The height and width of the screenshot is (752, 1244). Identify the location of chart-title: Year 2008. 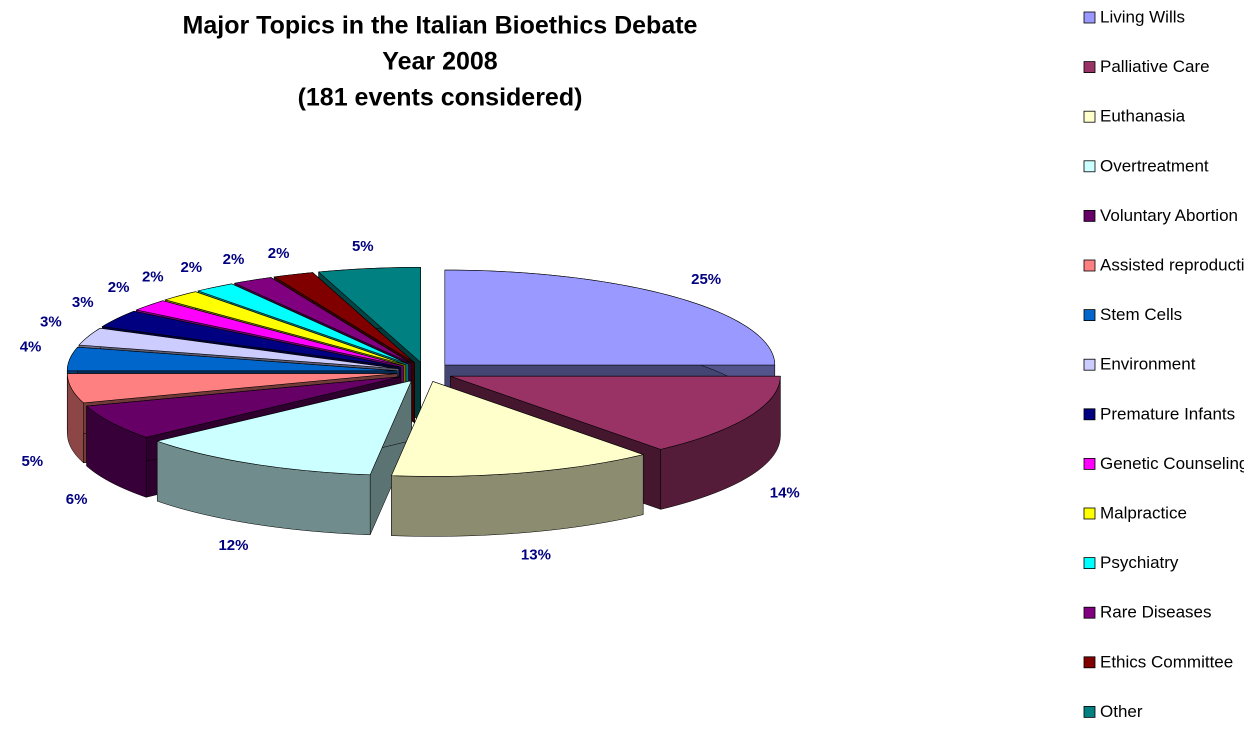
(439, 62).